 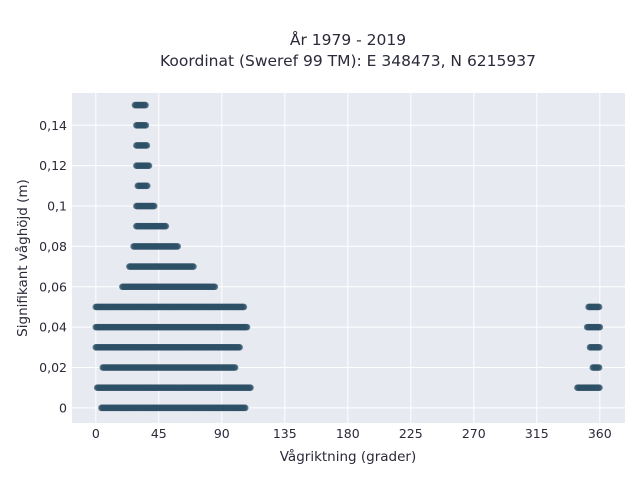 What do you see at coordinates (53, 125) in the screenshot?
I see `y-tick-label: 0,14` at bounding box center [53, 125].